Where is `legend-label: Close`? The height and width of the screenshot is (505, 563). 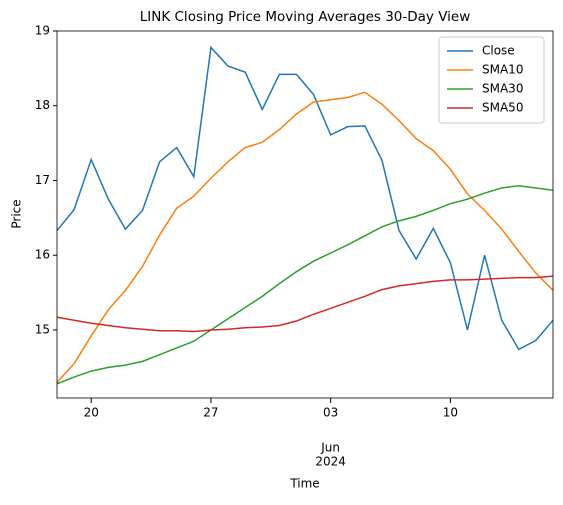 legend-label: Close is located at coordinates (498, 51).